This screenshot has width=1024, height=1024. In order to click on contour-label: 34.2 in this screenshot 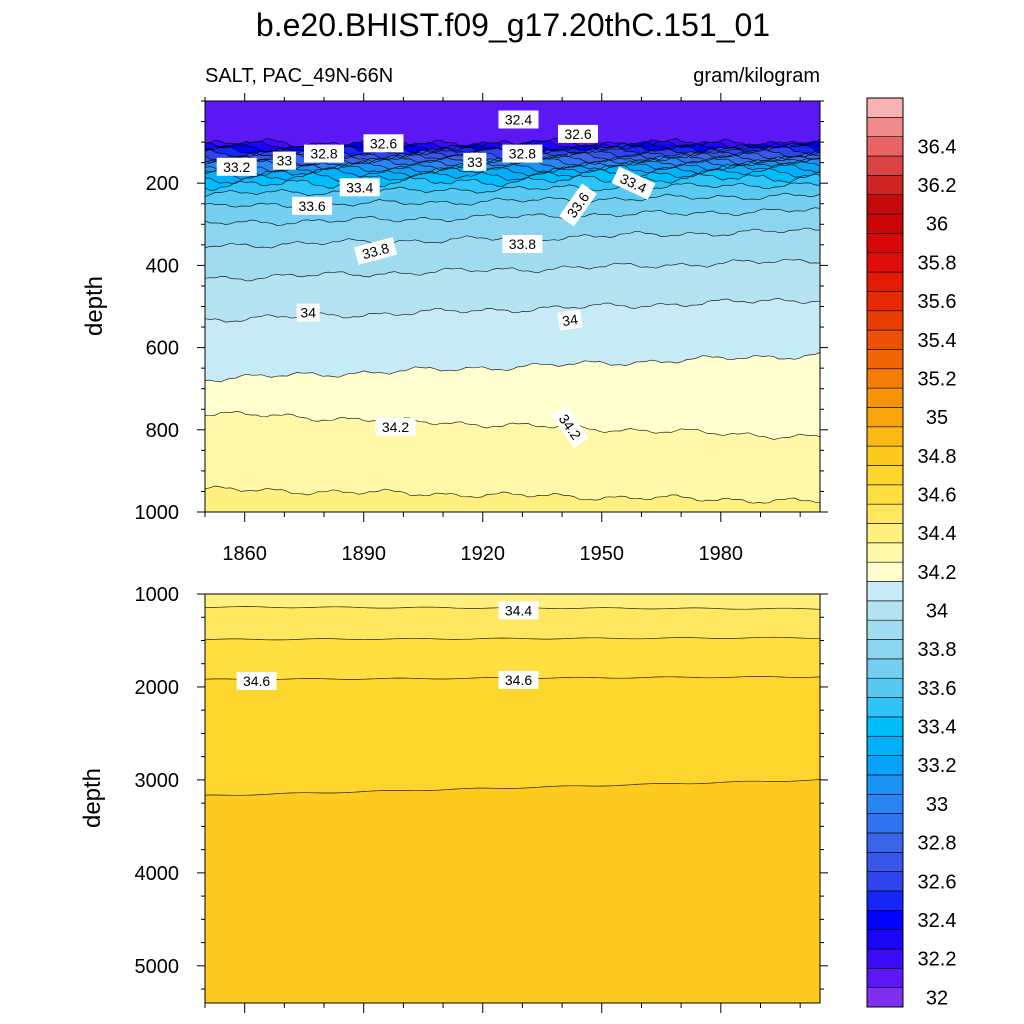, I will do `click(395, 426)`.